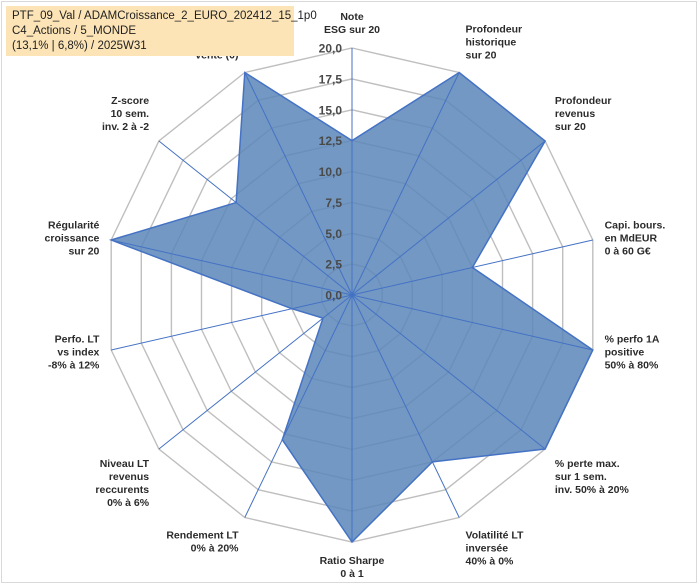 The width and height of the screenshot is (700, 586). I want to click on axis-label-1: Note ESG sur 20, so click(352, 23).